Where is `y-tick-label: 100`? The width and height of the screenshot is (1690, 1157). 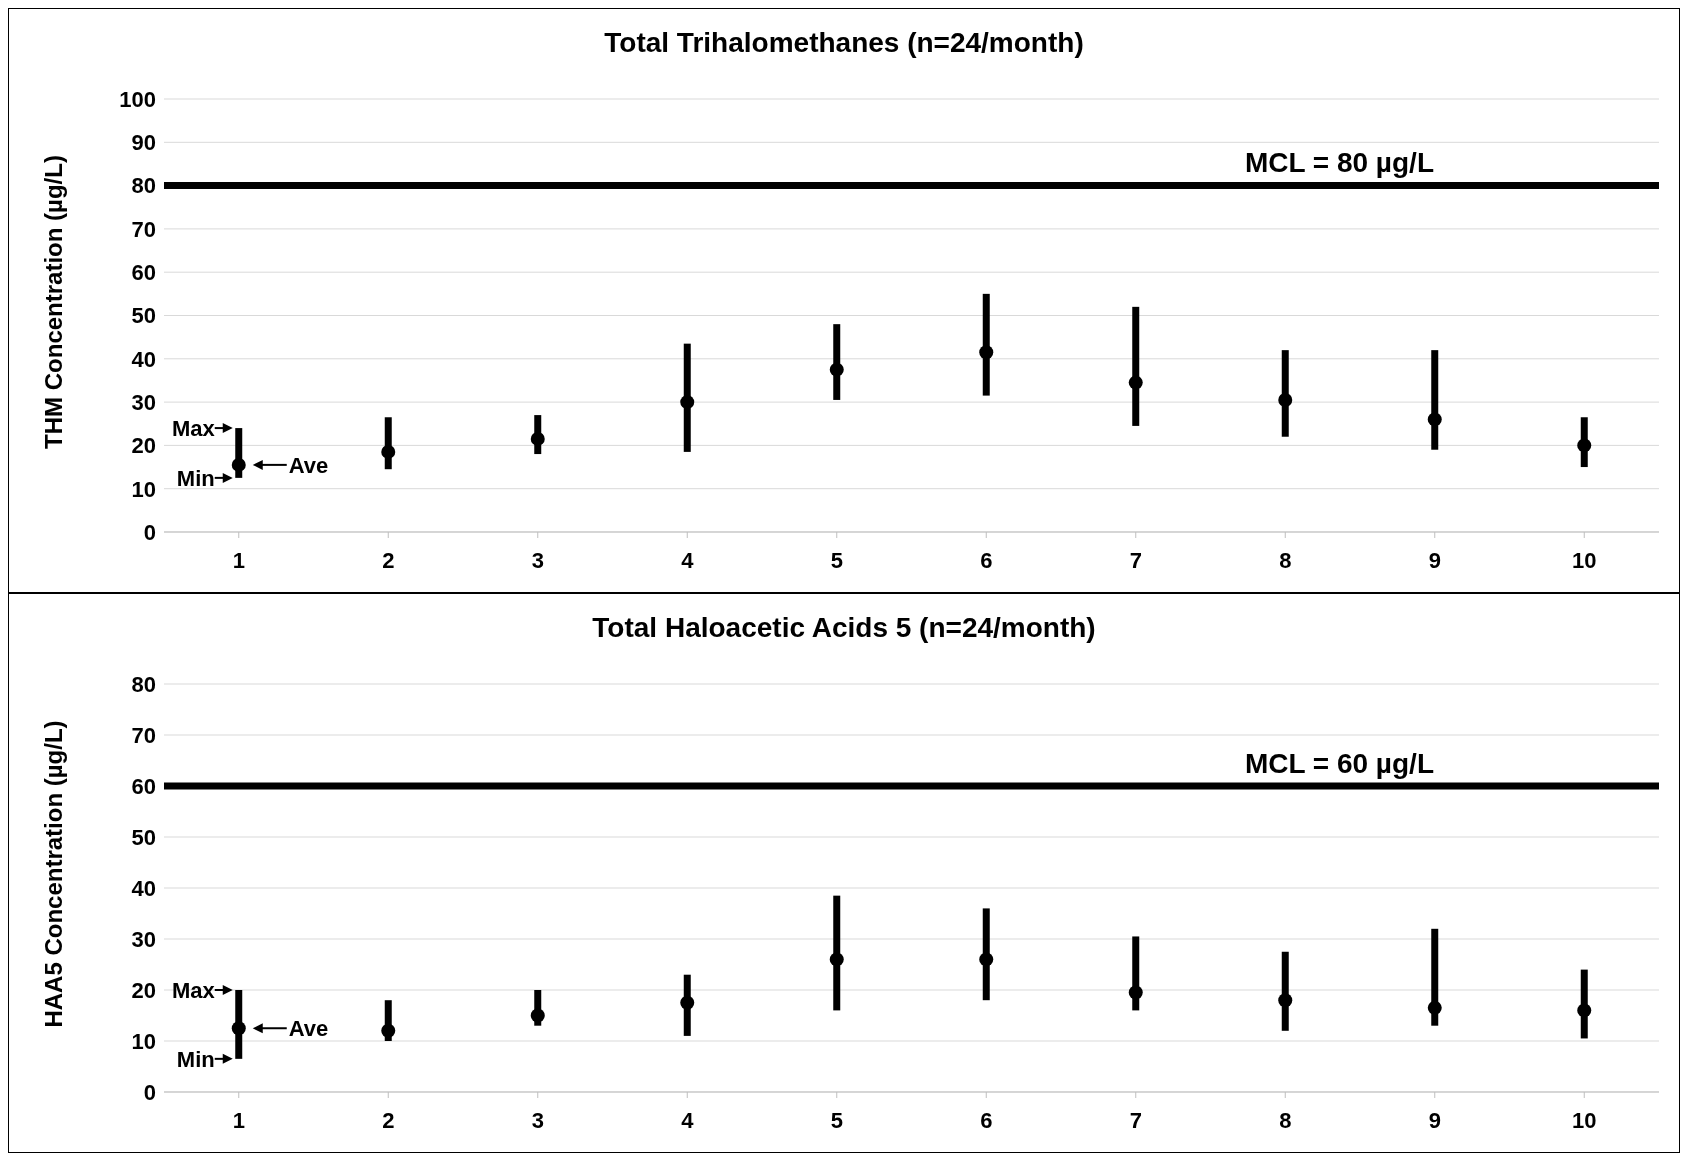 y-tick-label: 100 is located at coordinates (137, 99).